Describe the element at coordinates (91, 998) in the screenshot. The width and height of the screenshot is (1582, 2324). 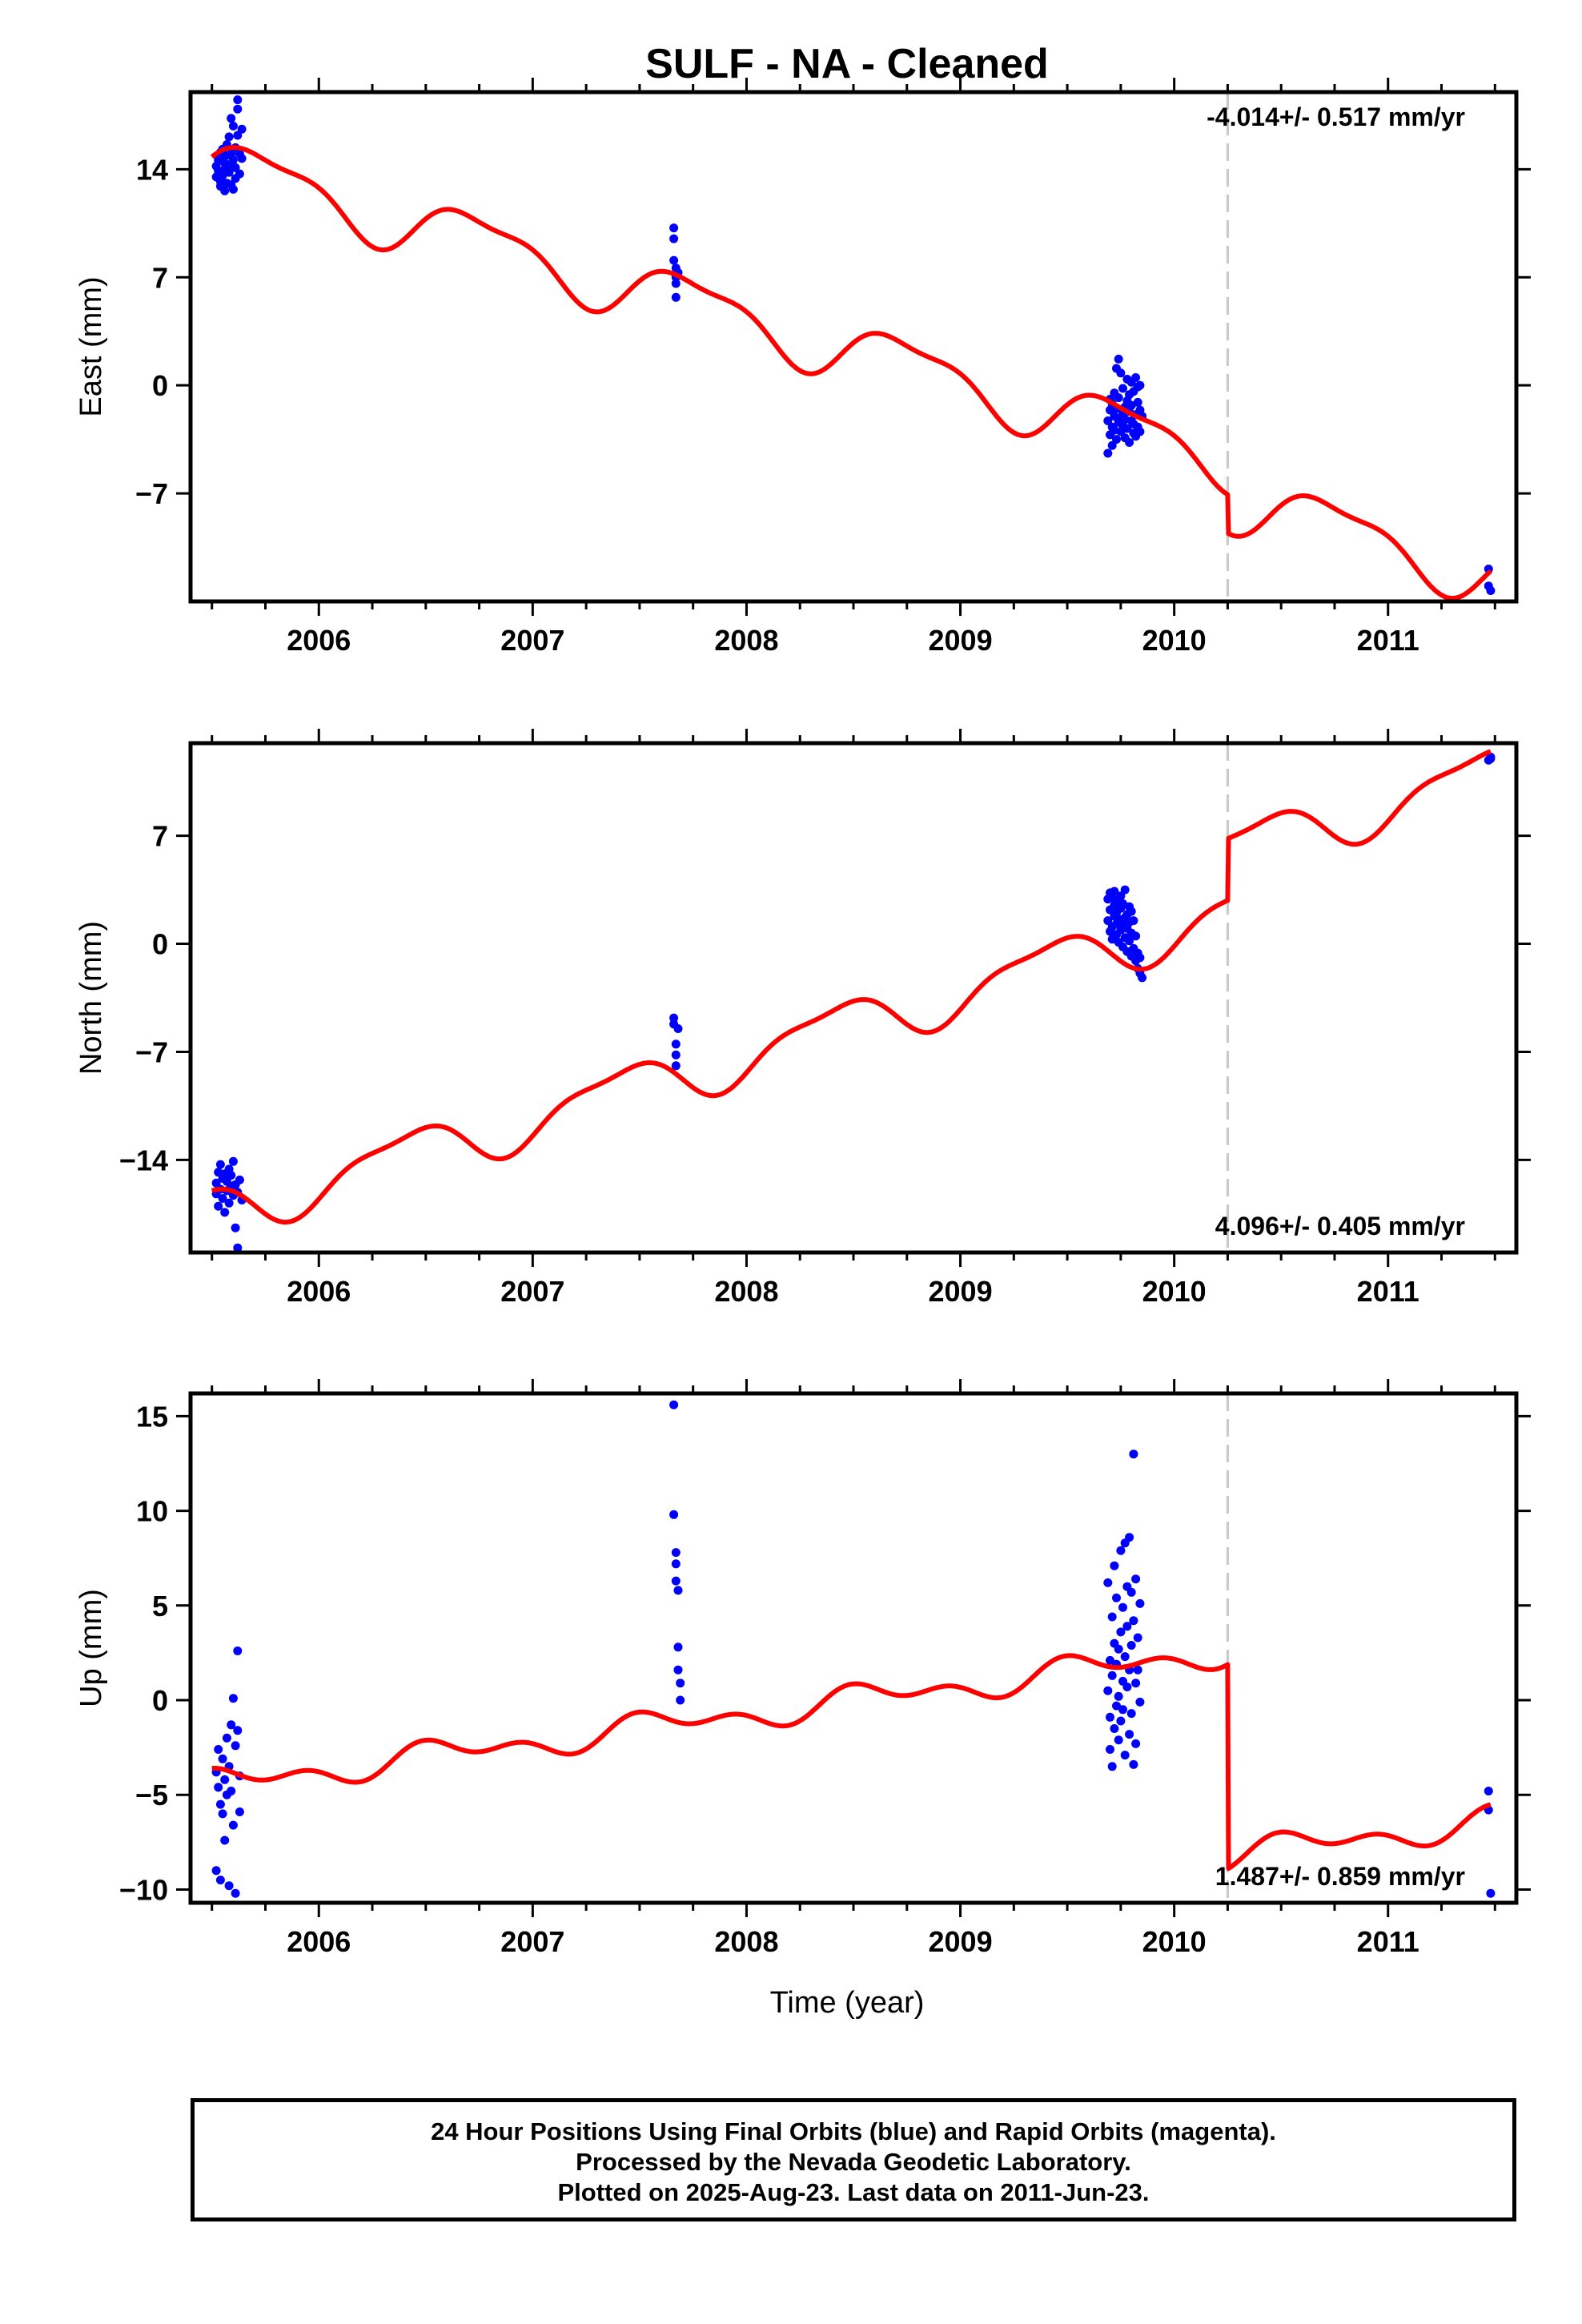
I see `y-axis-label: North (mm)` at that location.